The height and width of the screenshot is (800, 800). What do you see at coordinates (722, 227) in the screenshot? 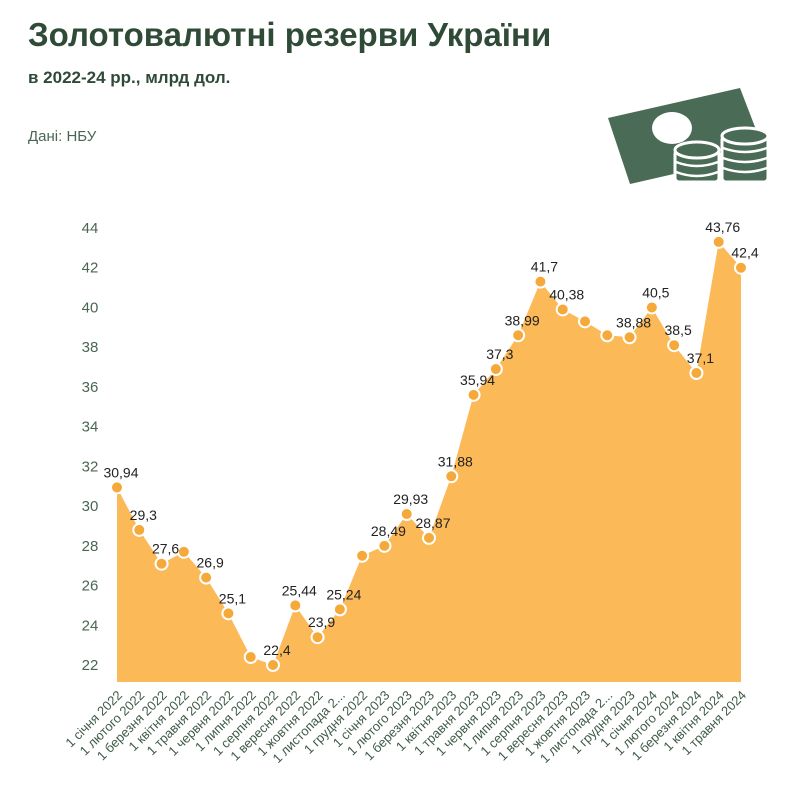
I see `data-label: 43,76` at bounding box center [722, 227].